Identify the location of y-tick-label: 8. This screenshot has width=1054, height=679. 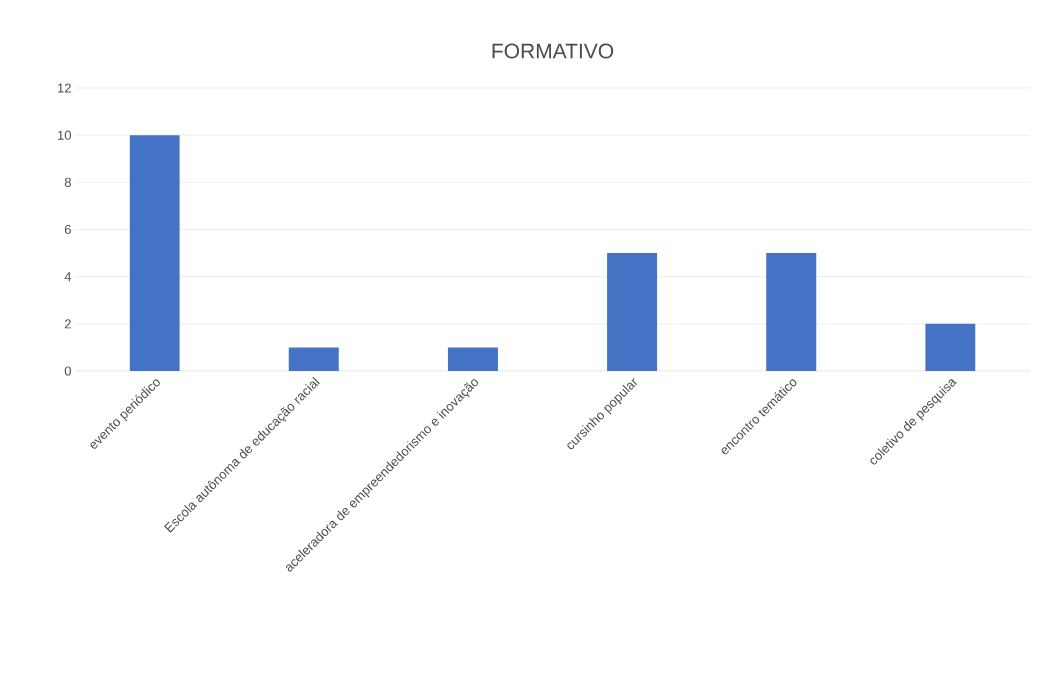
(67, 182).